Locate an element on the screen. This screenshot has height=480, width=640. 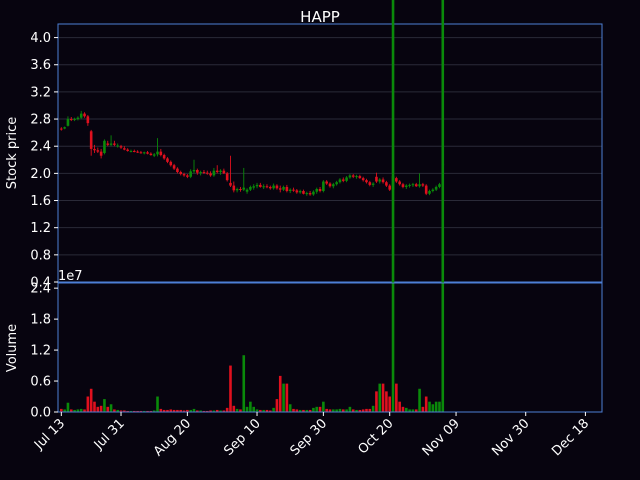
price-y-tick-label: 2.8 is located at coordinates (40, 120).